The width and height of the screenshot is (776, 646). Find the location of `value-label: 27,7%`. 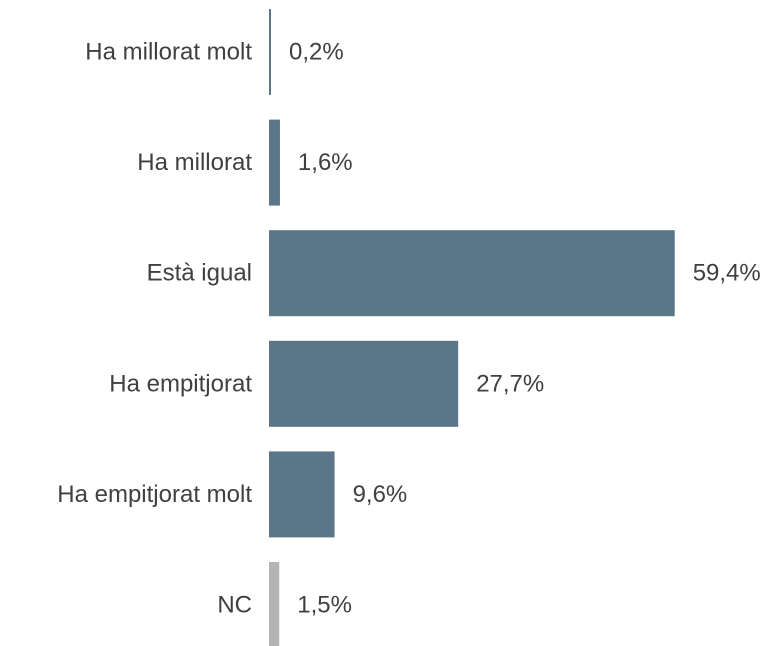

value-label: 27,7% is located at coordinates (510, 383).